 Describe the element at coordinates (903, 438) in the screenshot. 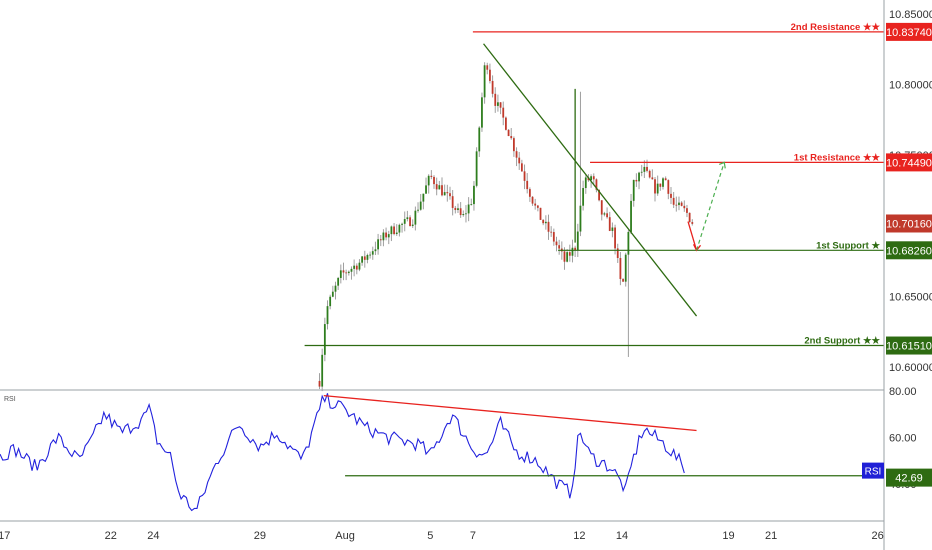

I see `rsi-tick-label: 60.00` at that location.